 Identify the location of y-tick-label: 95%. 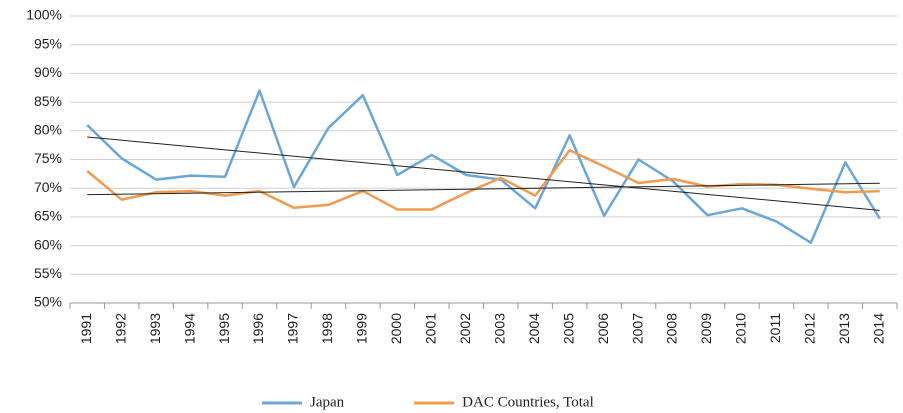
(48, 43).